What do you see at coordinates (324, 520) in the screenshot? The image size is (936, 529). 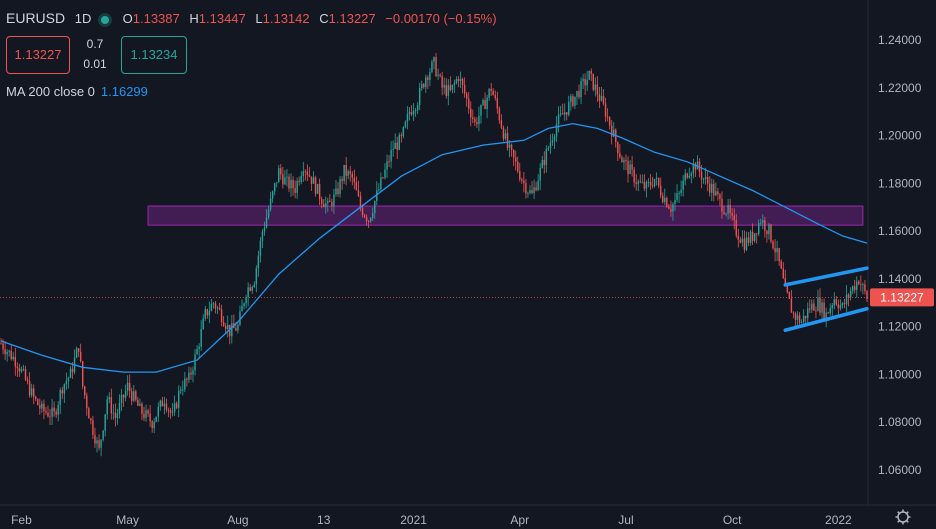 I see `x-tick-label: 13` at bounding box center [324, 520].